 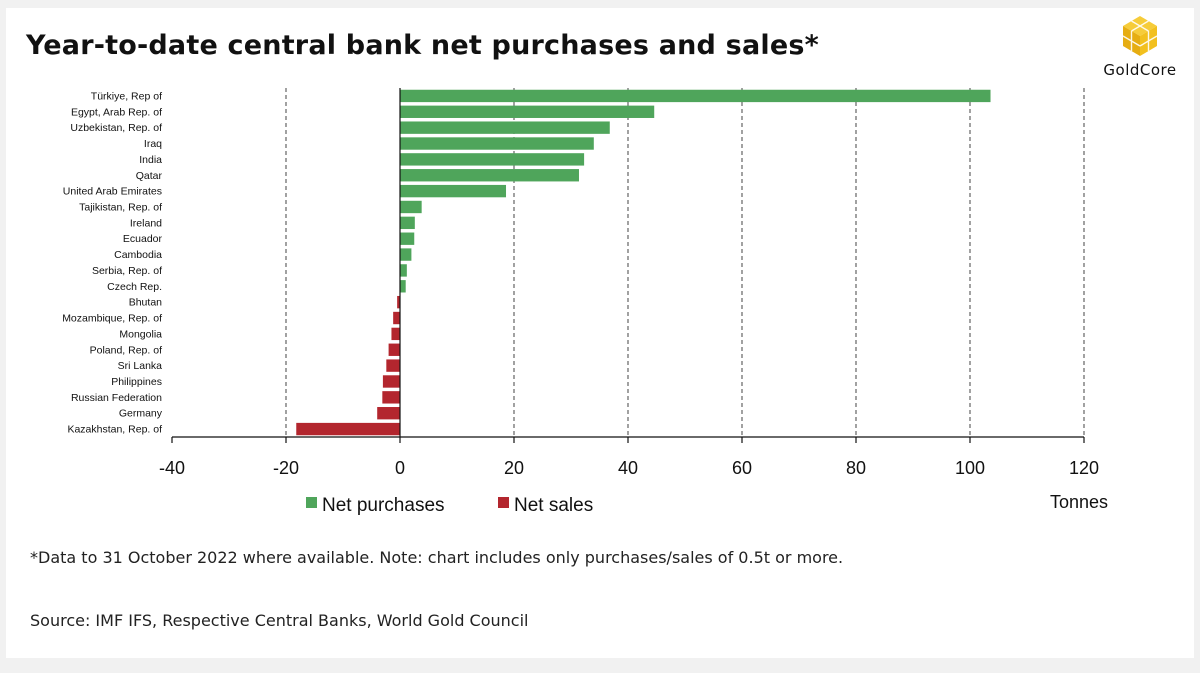 What do you see at coordinates (172, 468) in the screenshot?
I see `x-tick-label: -40` at bounding box center [172, 468].